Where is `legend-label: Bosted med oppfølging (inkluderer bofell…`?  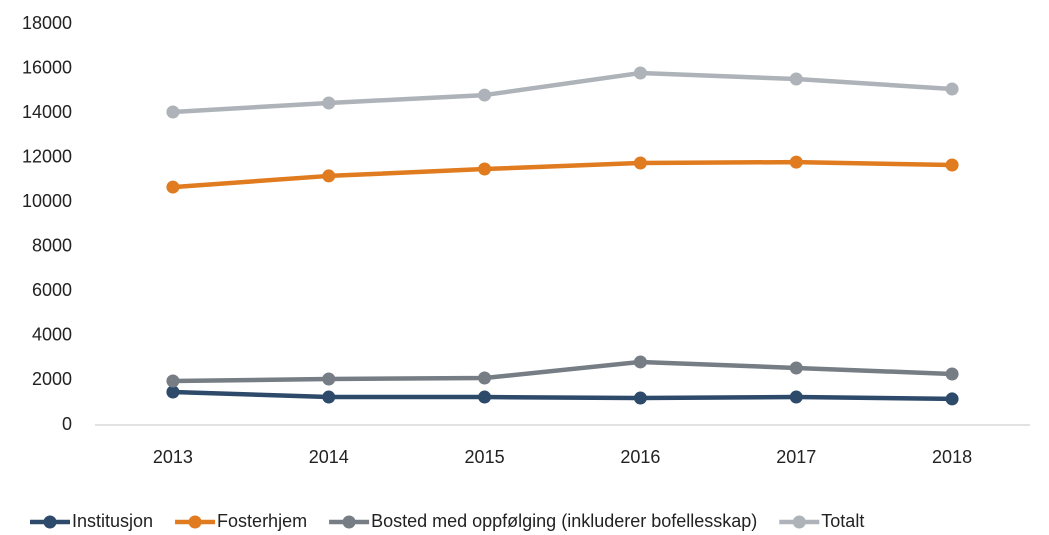
legend-label: Bosted med oppfølging (inkluderer bofell… is located at coordinates (564, 521).